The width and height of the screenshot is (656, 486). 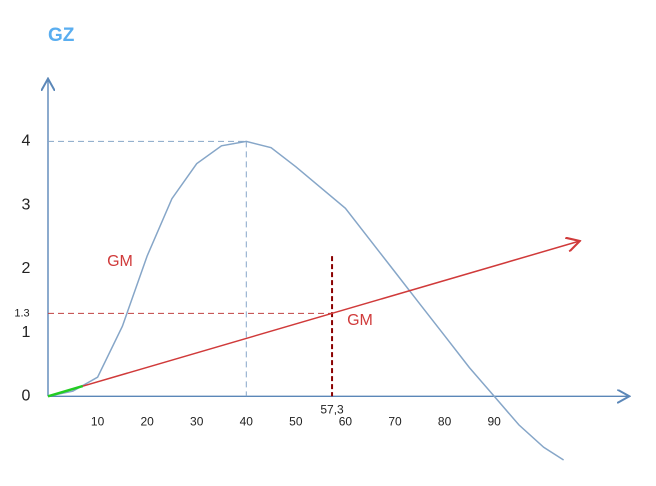 What do you see at coordinates (247, 421) in the screenshot?
I see `x-tick-label: 40` at bounding box center [247, 421].